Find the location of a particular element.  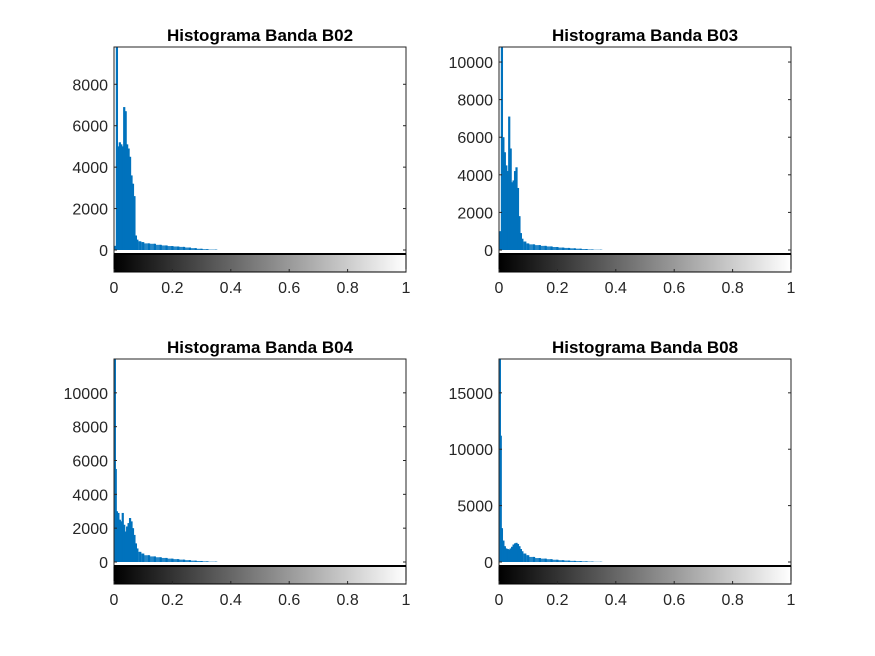

chart-title: Histograma Banda B04 is located at coordinates (260, 347).